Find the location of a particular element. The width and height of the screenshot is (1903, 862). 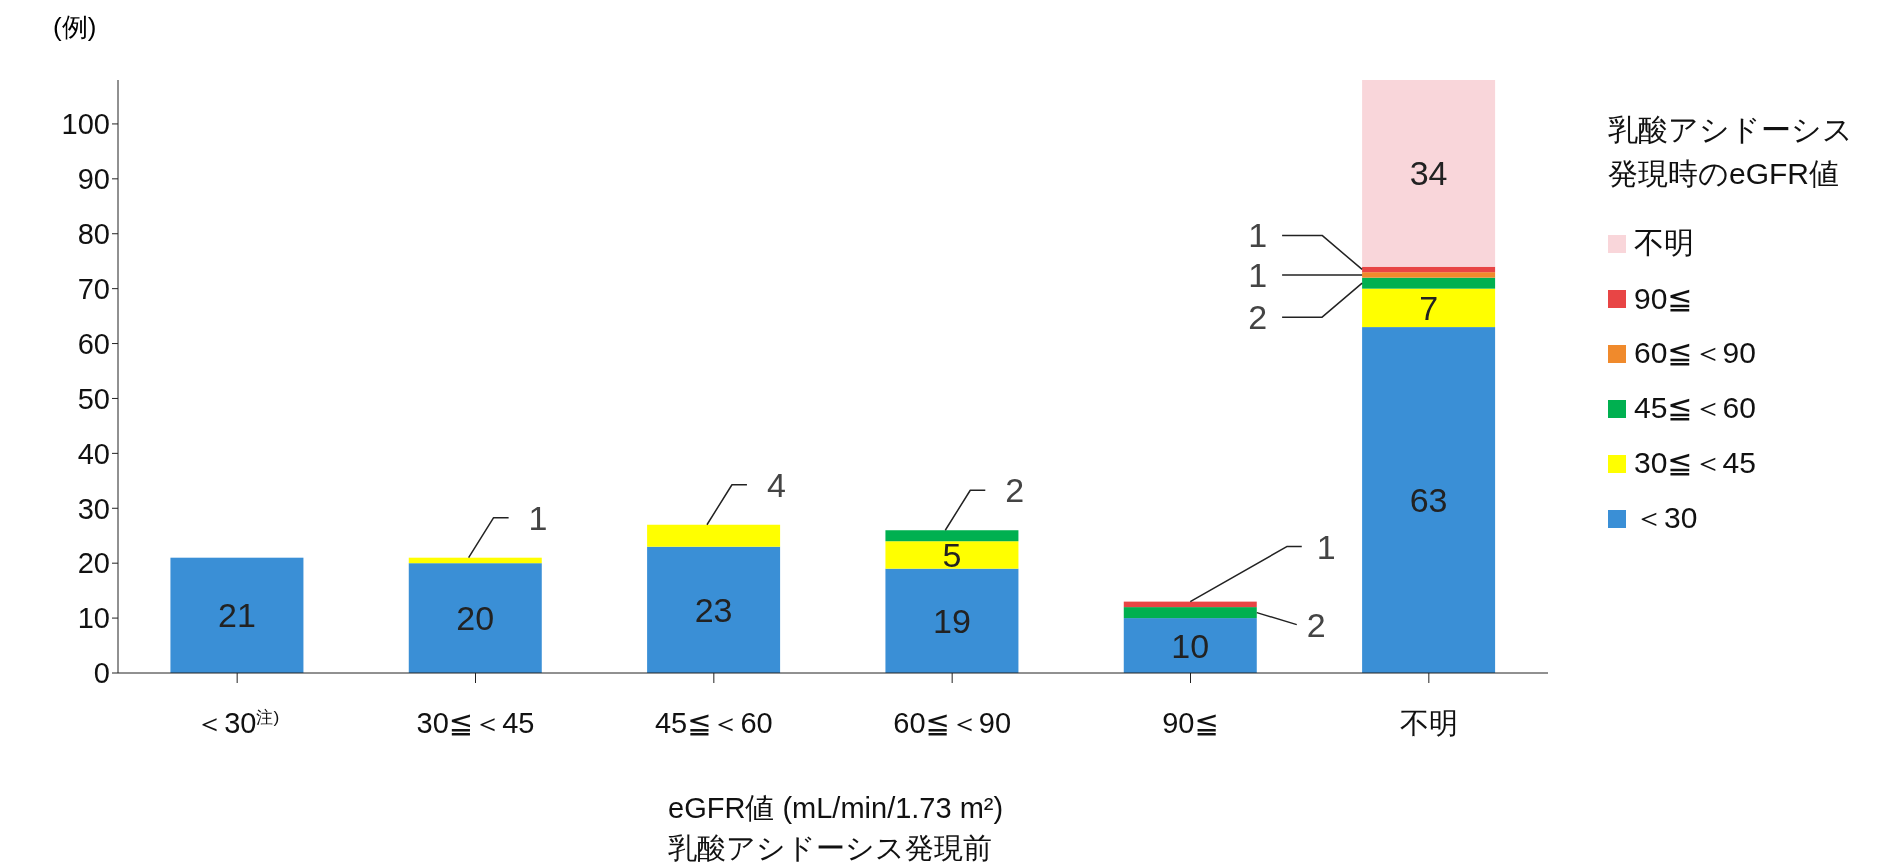

y-tick-label: 40 is located at coordinates (93, 453).